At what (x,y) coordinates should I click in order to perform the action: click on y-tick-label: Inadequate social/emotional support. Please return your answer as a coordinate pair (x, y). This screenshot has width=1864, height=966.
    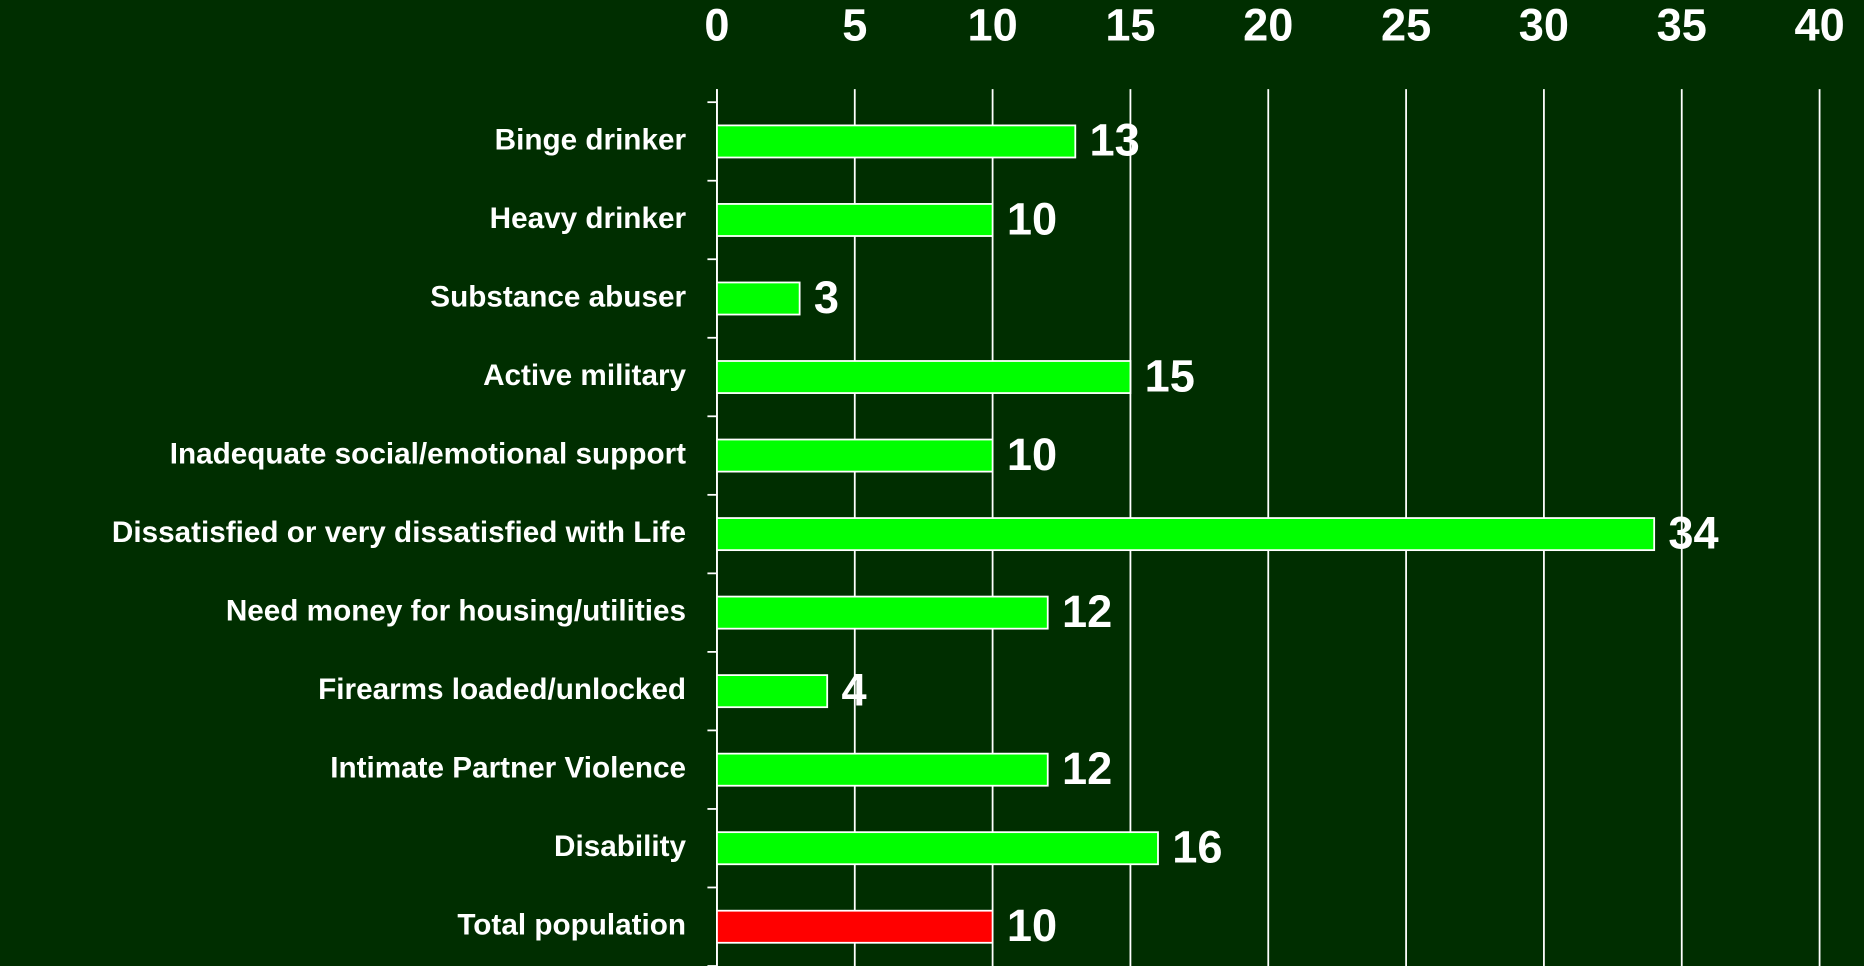
    Looking at the image, I should click on (428, 453).